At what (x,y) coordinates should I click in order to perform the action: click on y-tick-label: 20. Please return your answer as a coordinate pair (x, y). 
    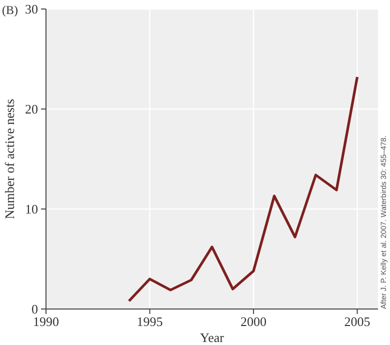
    Looking at the image, I should click on (31, 109).